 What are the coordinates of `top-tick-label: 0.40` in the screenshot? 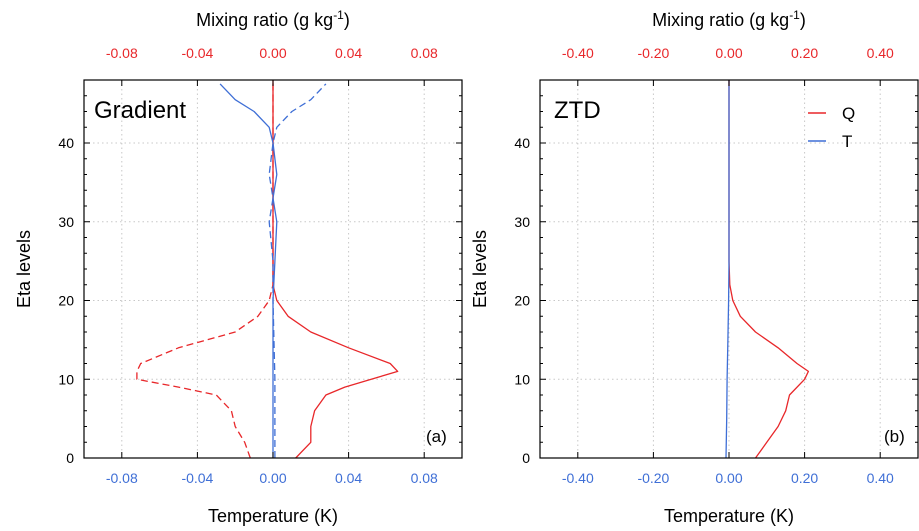 It's located at (880, 53).